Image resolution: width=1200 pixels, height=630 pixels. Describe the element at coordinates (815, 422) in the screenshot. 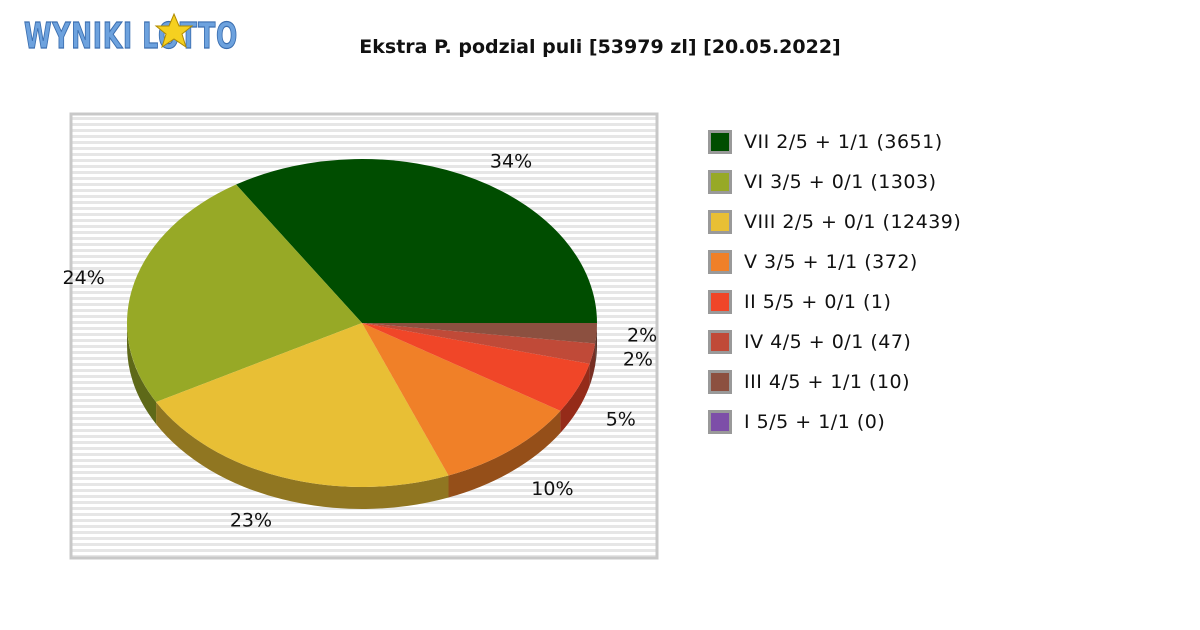

I see `legend-label: I 5/5 + 1/1 (0)` at that location.